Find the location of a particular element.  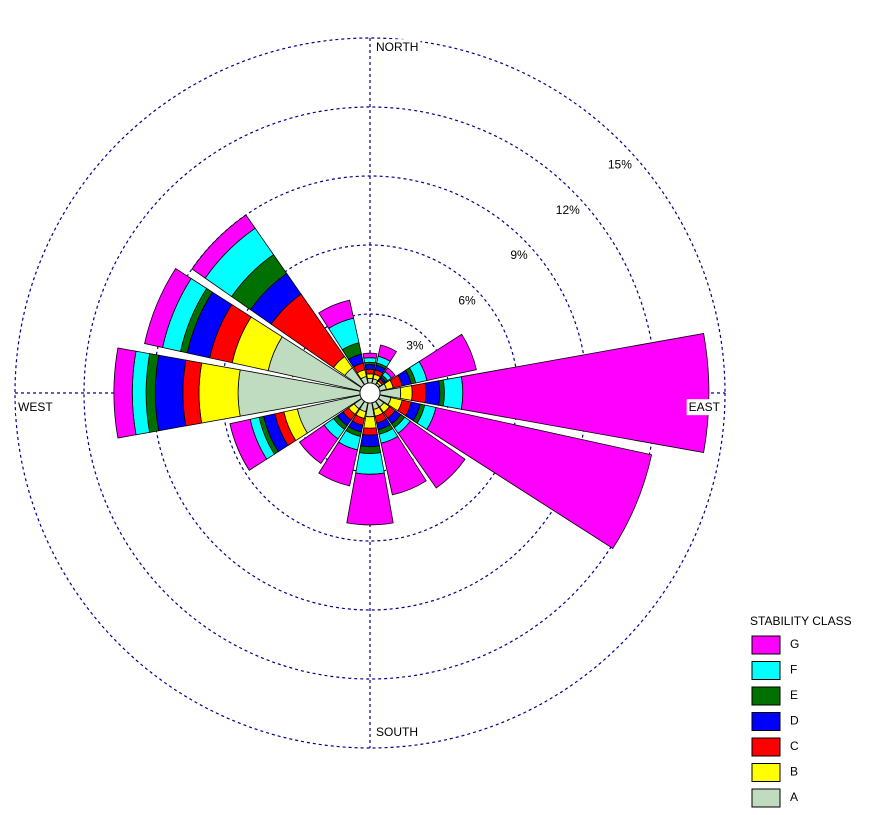

tick-label: 15% is located at coordinates (620, 165).